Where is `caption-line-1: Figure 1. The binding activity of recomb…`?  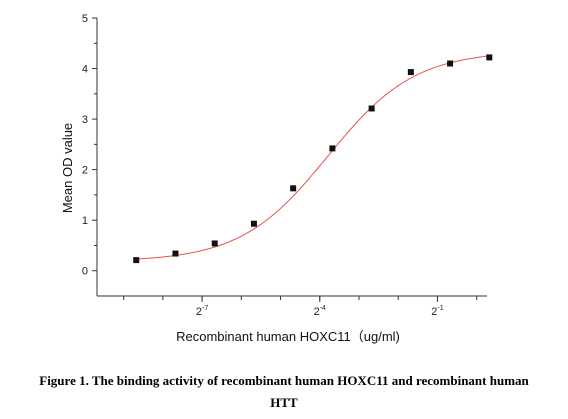
caption-line-1: Figure 1. The binding activity of recomb… is located at coordinates (284, 380).